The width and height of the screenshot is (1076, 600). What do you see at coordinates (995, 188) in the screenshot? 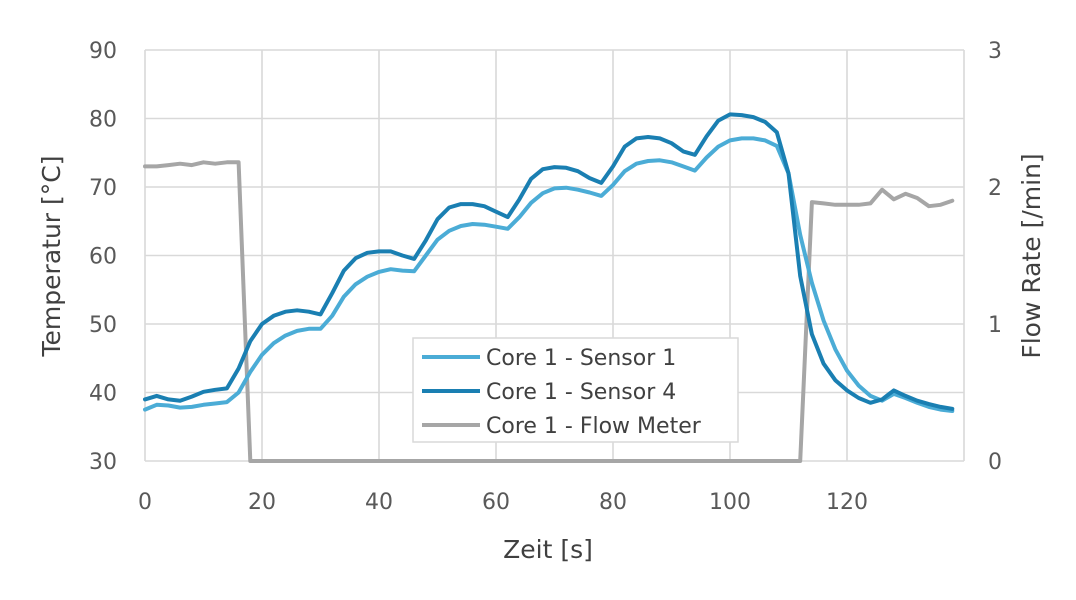
I see `y2-tick-label: 2` at bounding box center [995, 188].